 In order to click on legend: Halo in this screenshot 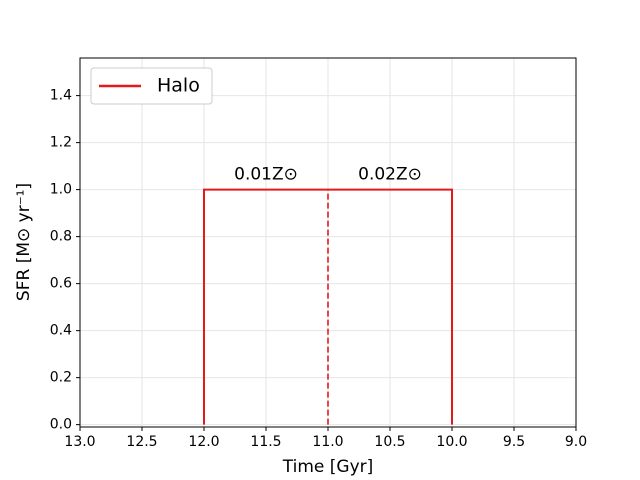, I will do `click(151, 86)`.